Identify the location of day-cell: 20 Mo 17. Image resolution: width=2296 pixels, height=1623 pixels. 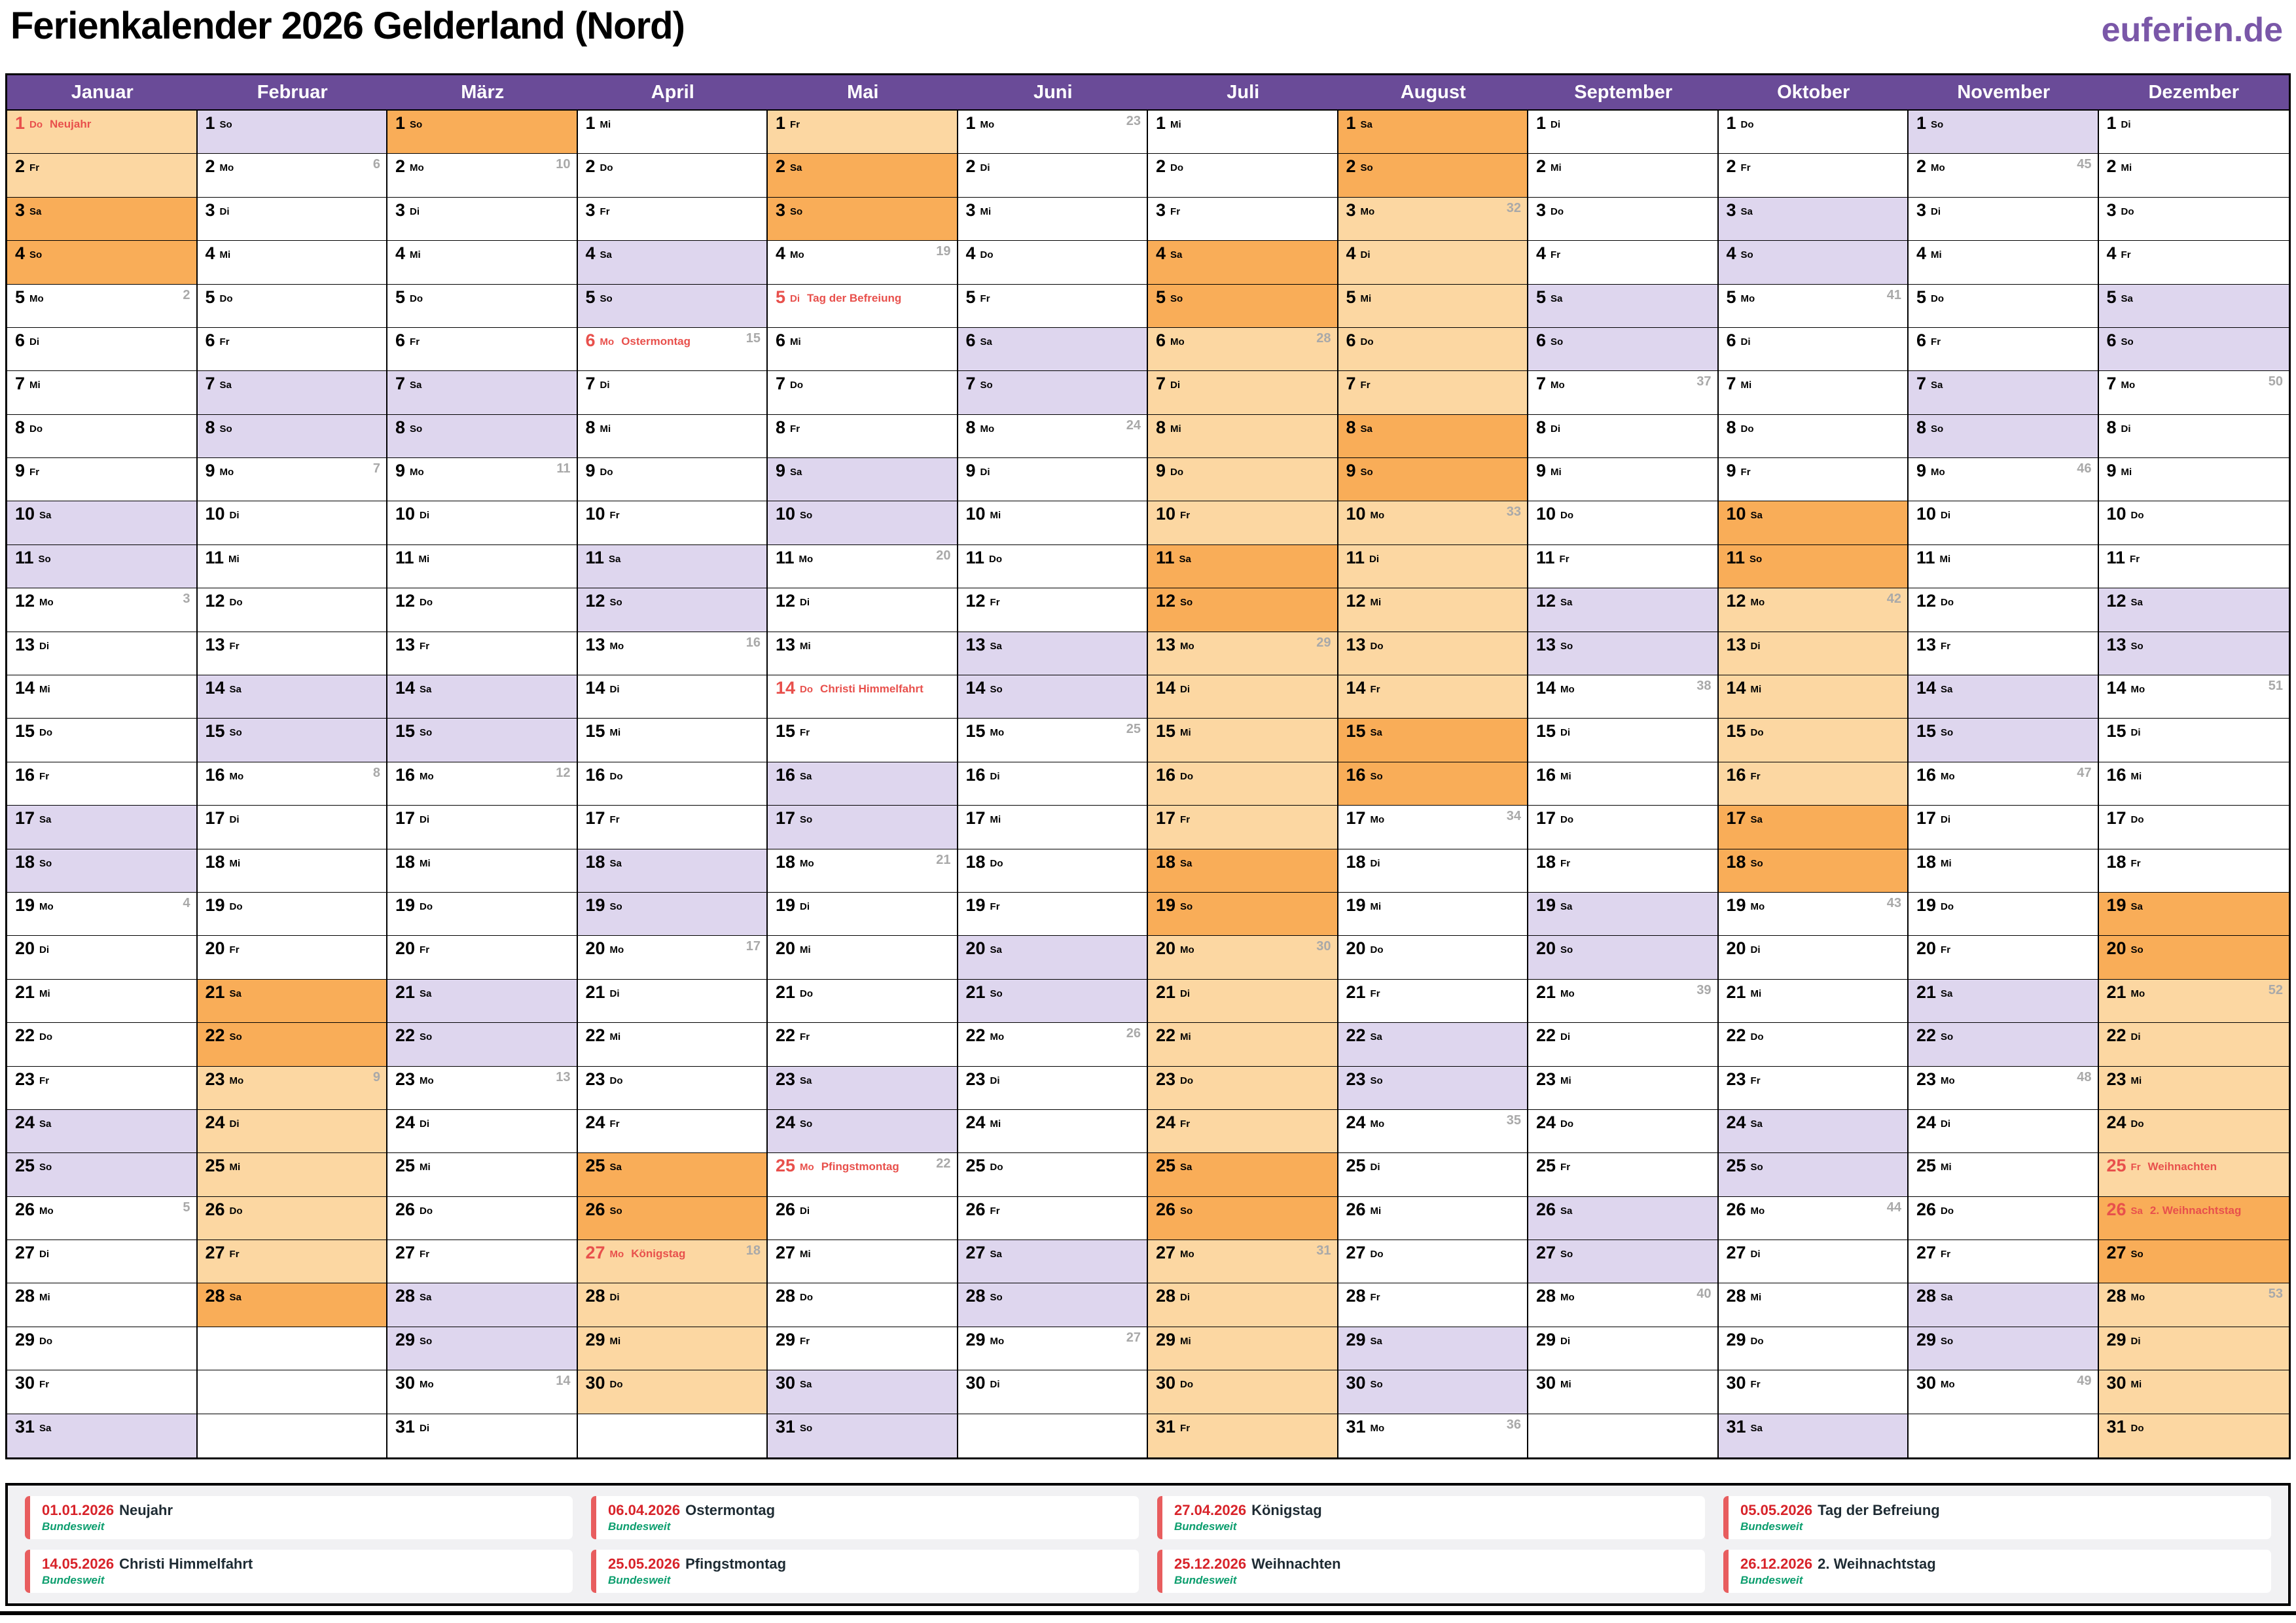
(671, 958).